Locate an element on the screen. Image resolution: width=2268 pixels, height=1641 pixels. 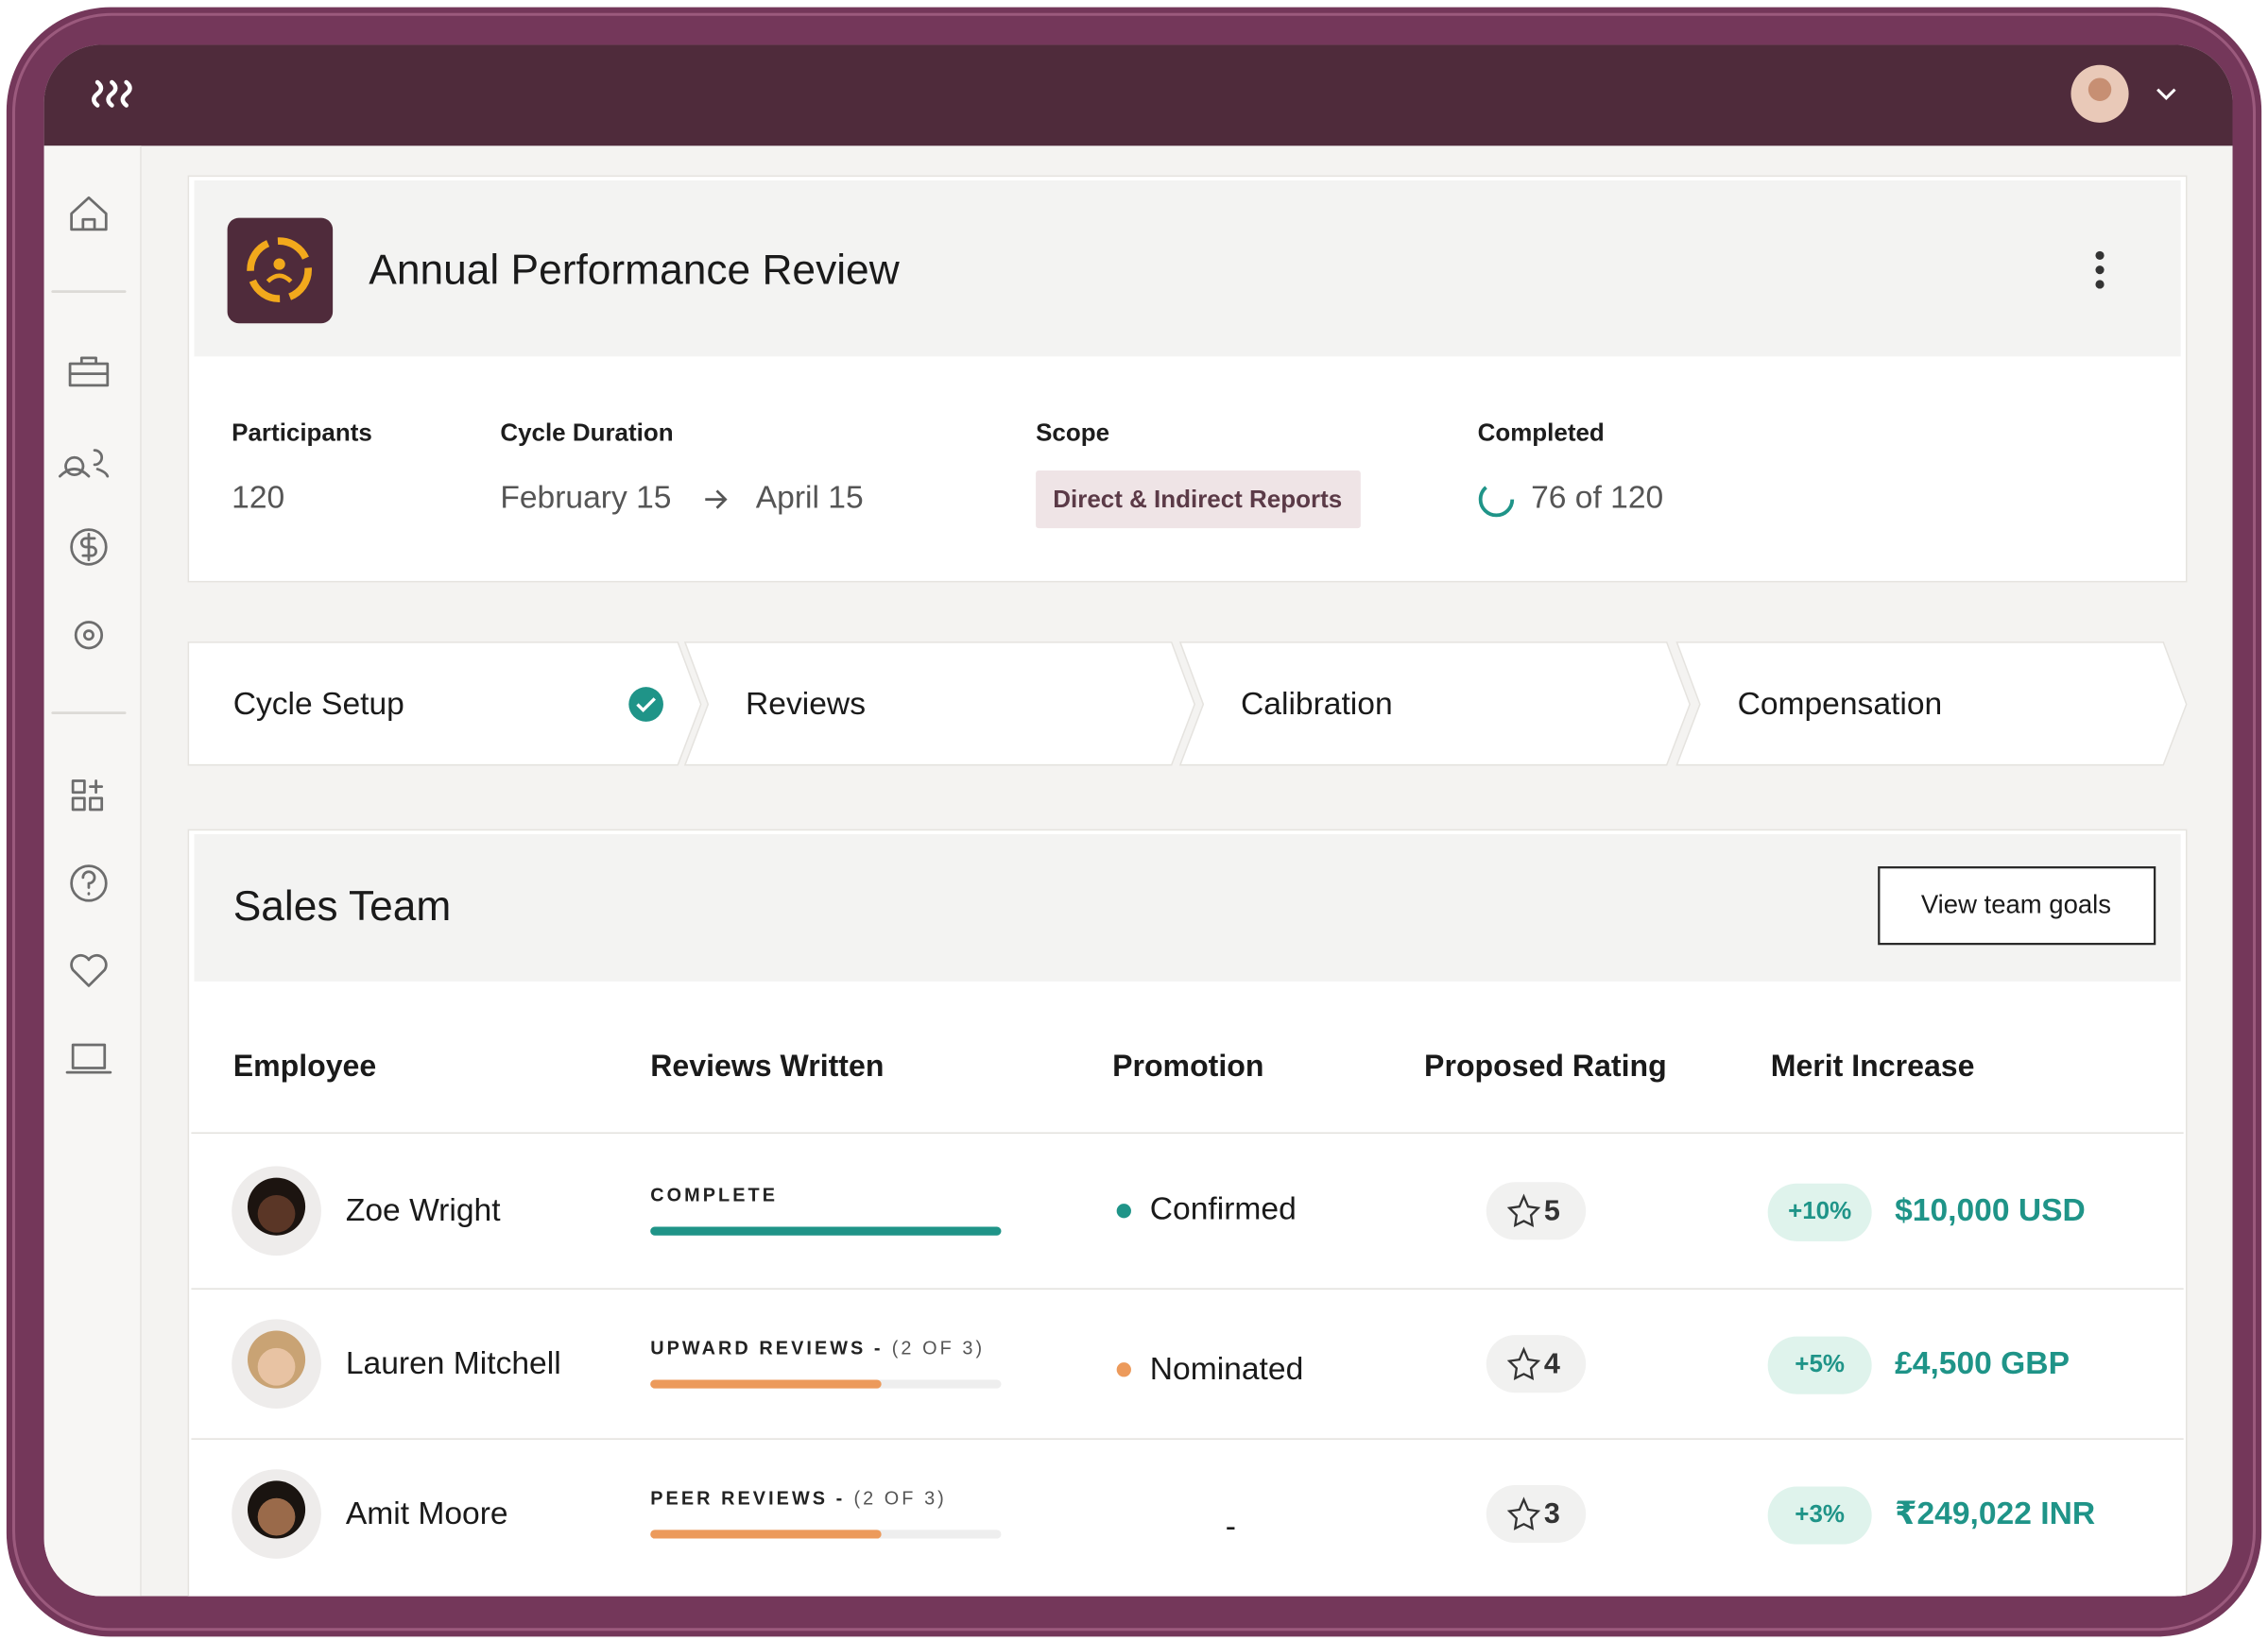
rating-value: 4 is located at coordinates (1552, 1363).